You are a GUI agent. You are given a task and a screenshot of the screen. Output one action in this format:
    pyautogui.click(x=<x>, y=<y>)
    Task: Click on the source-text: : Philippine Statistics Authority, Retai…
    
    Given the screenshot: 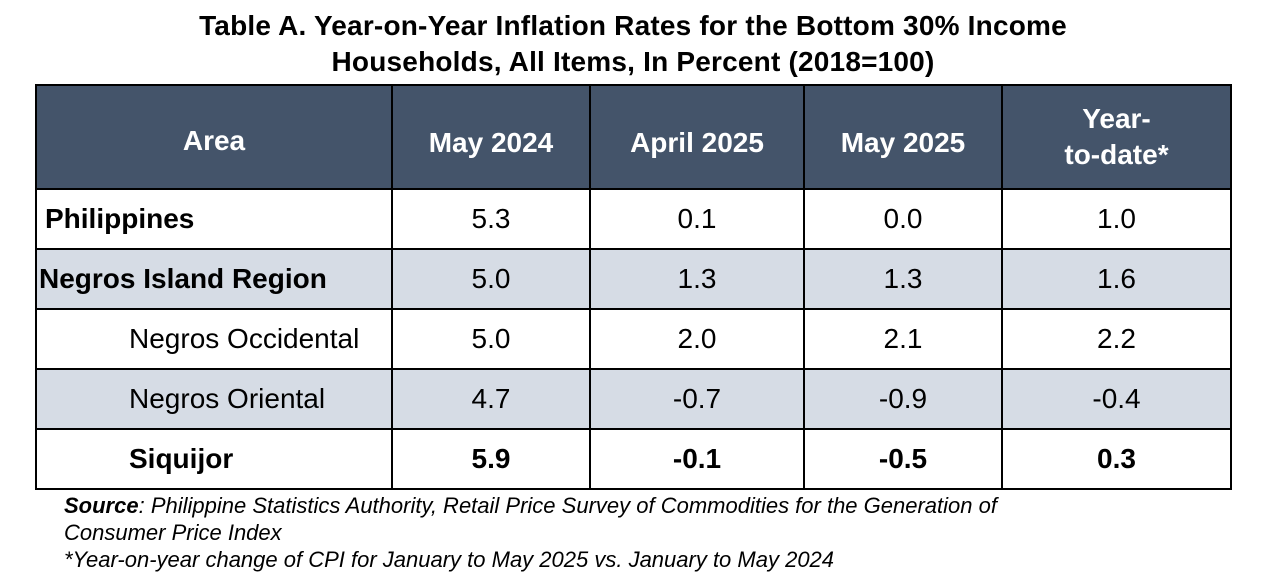 What is the action you would take?
    pyautogui.click(x=567, y=505)
    